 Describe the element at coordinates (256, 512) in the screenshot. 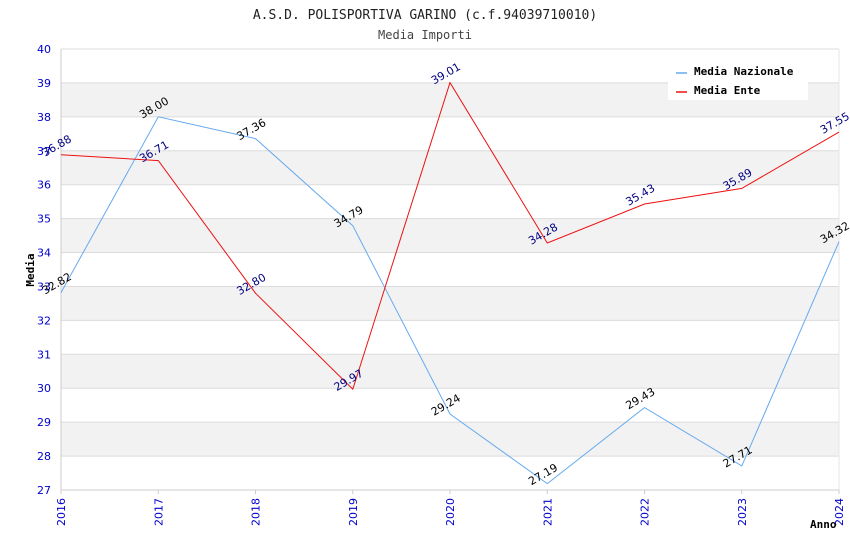

I see `x-tick-label: 2018` at that location.